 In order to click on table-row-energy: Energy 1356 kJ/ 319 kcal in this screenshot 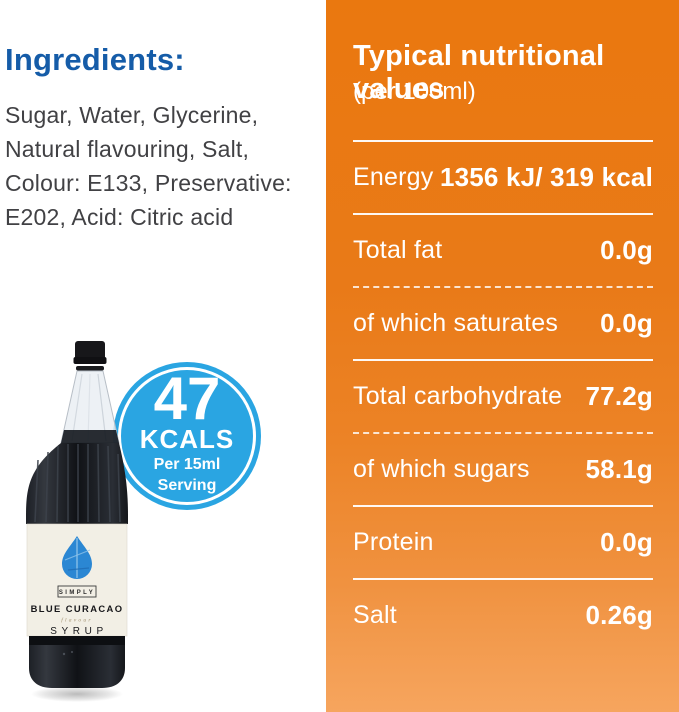, I will do `click(503, 177)`.